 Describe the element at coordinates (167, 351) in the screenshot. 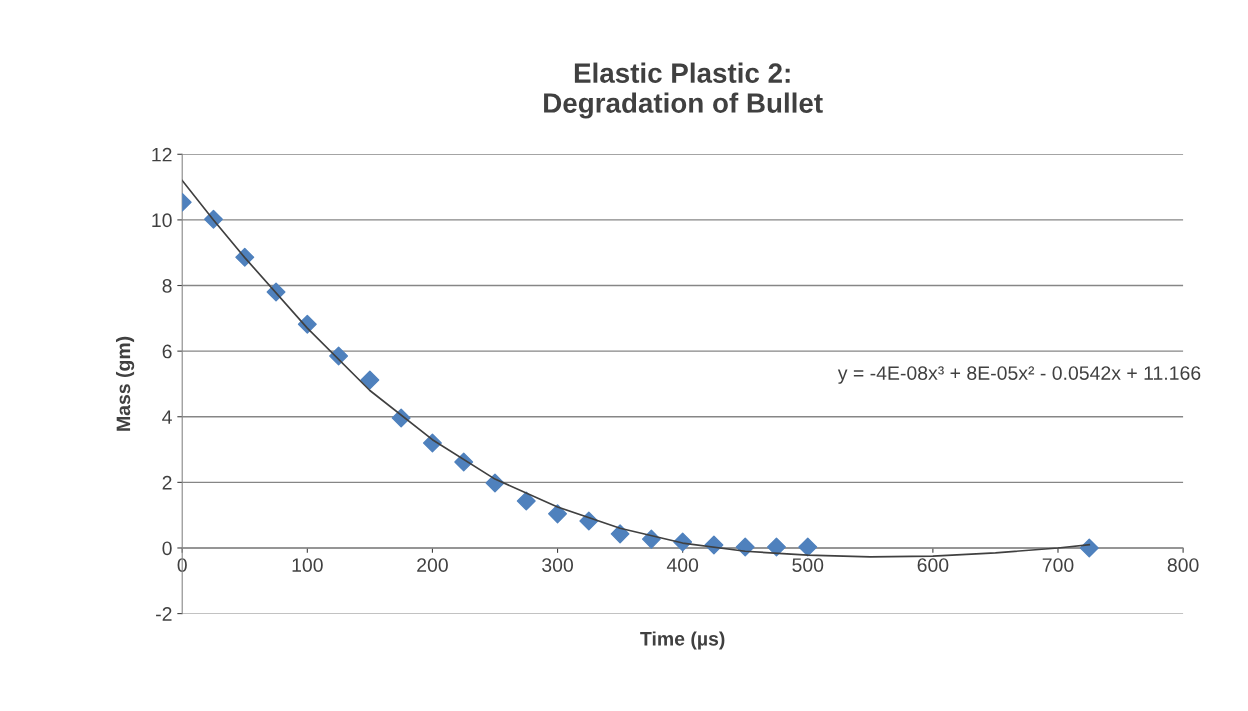

I see `y-tick-label: 6` at that location.